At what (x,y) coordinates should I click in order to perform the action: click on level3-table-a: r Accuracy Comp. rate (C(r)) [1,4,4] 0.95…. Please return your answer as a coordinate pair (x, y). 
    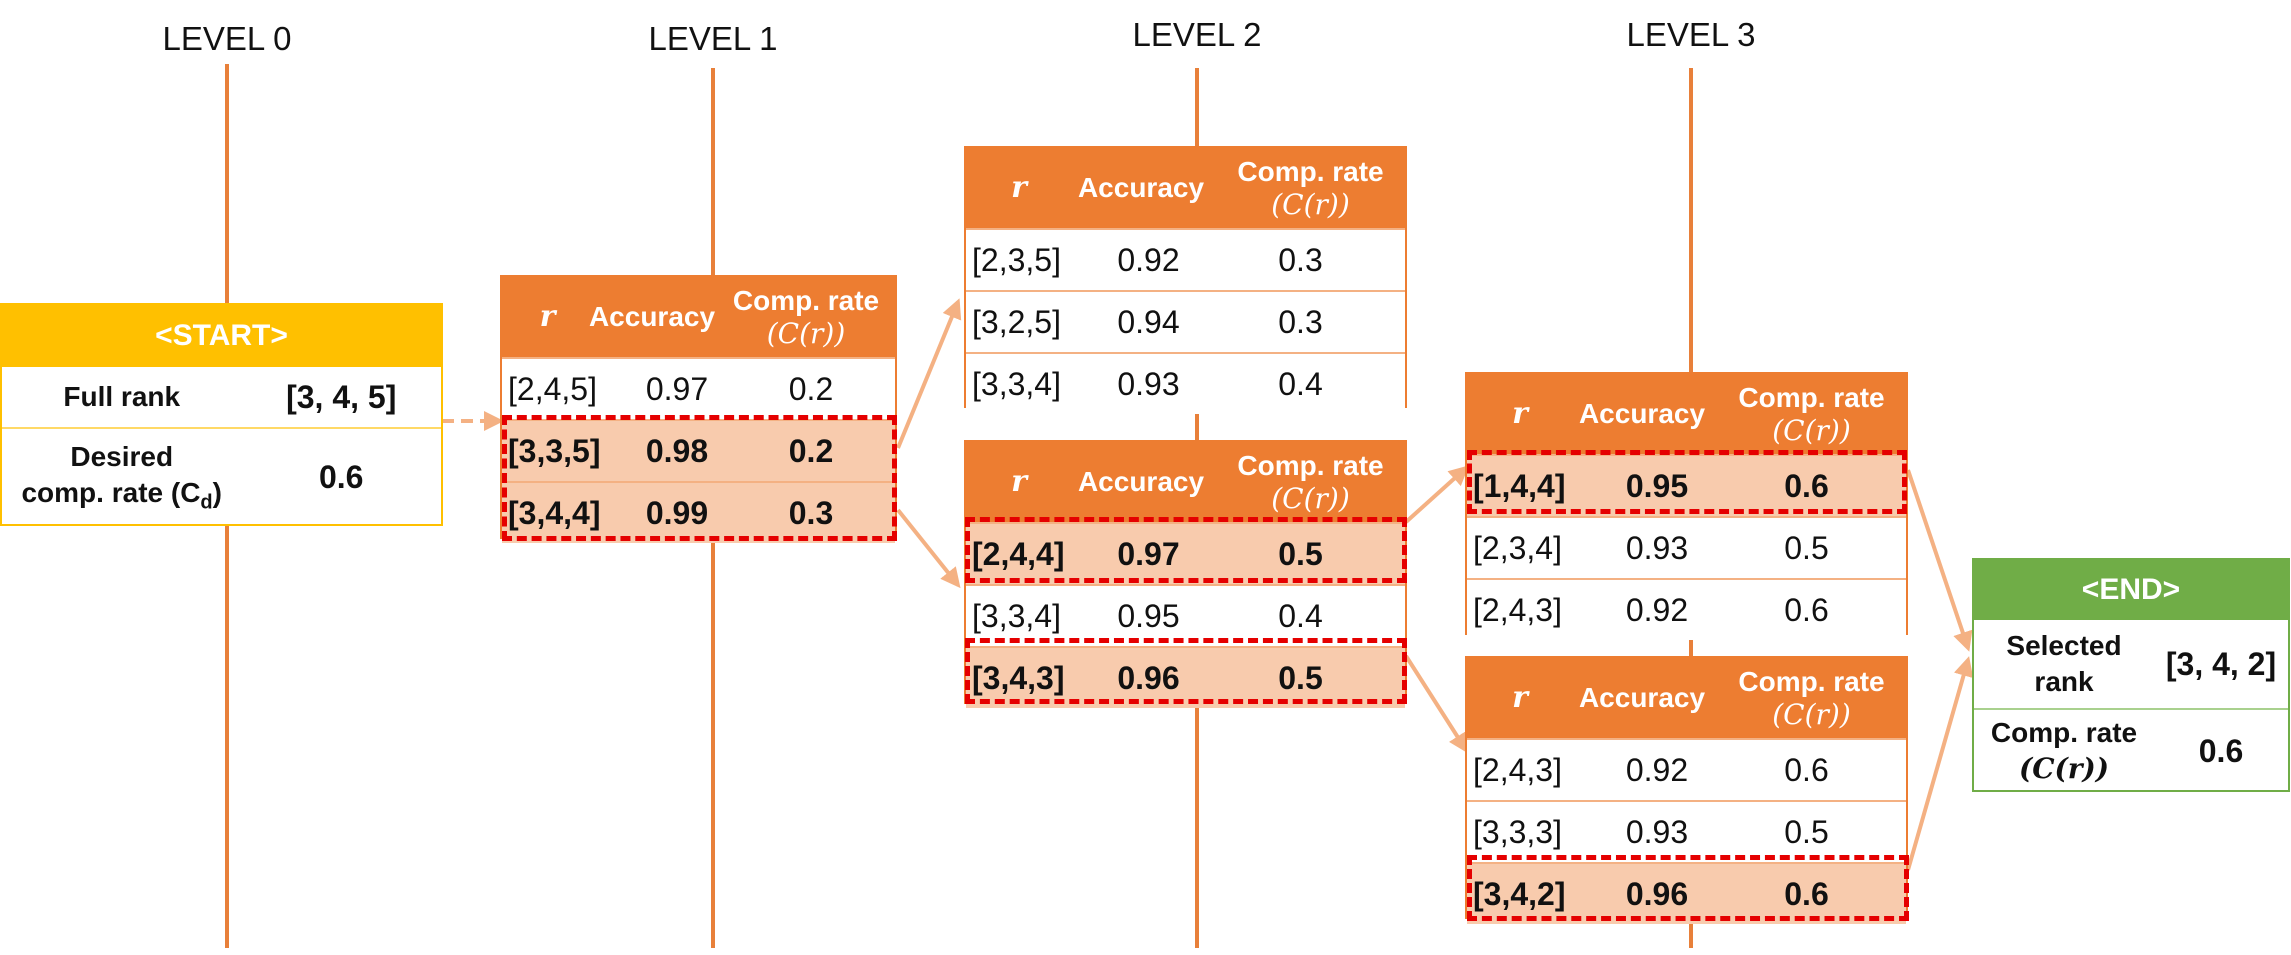
    Looking at the image, I should click on (1686, 506).